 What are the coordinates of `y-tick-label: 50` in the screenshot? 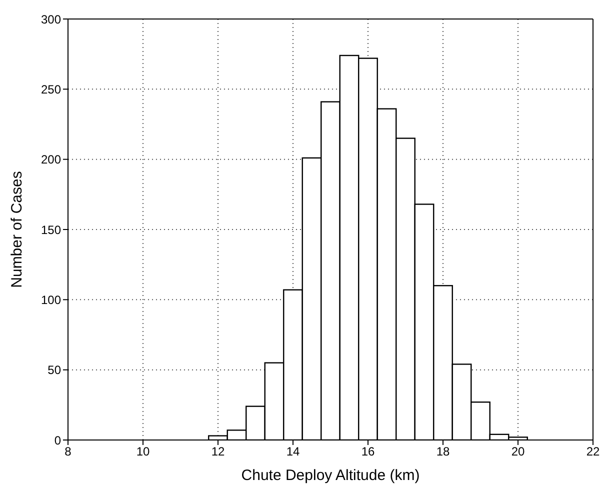 It's located at (55, 370).